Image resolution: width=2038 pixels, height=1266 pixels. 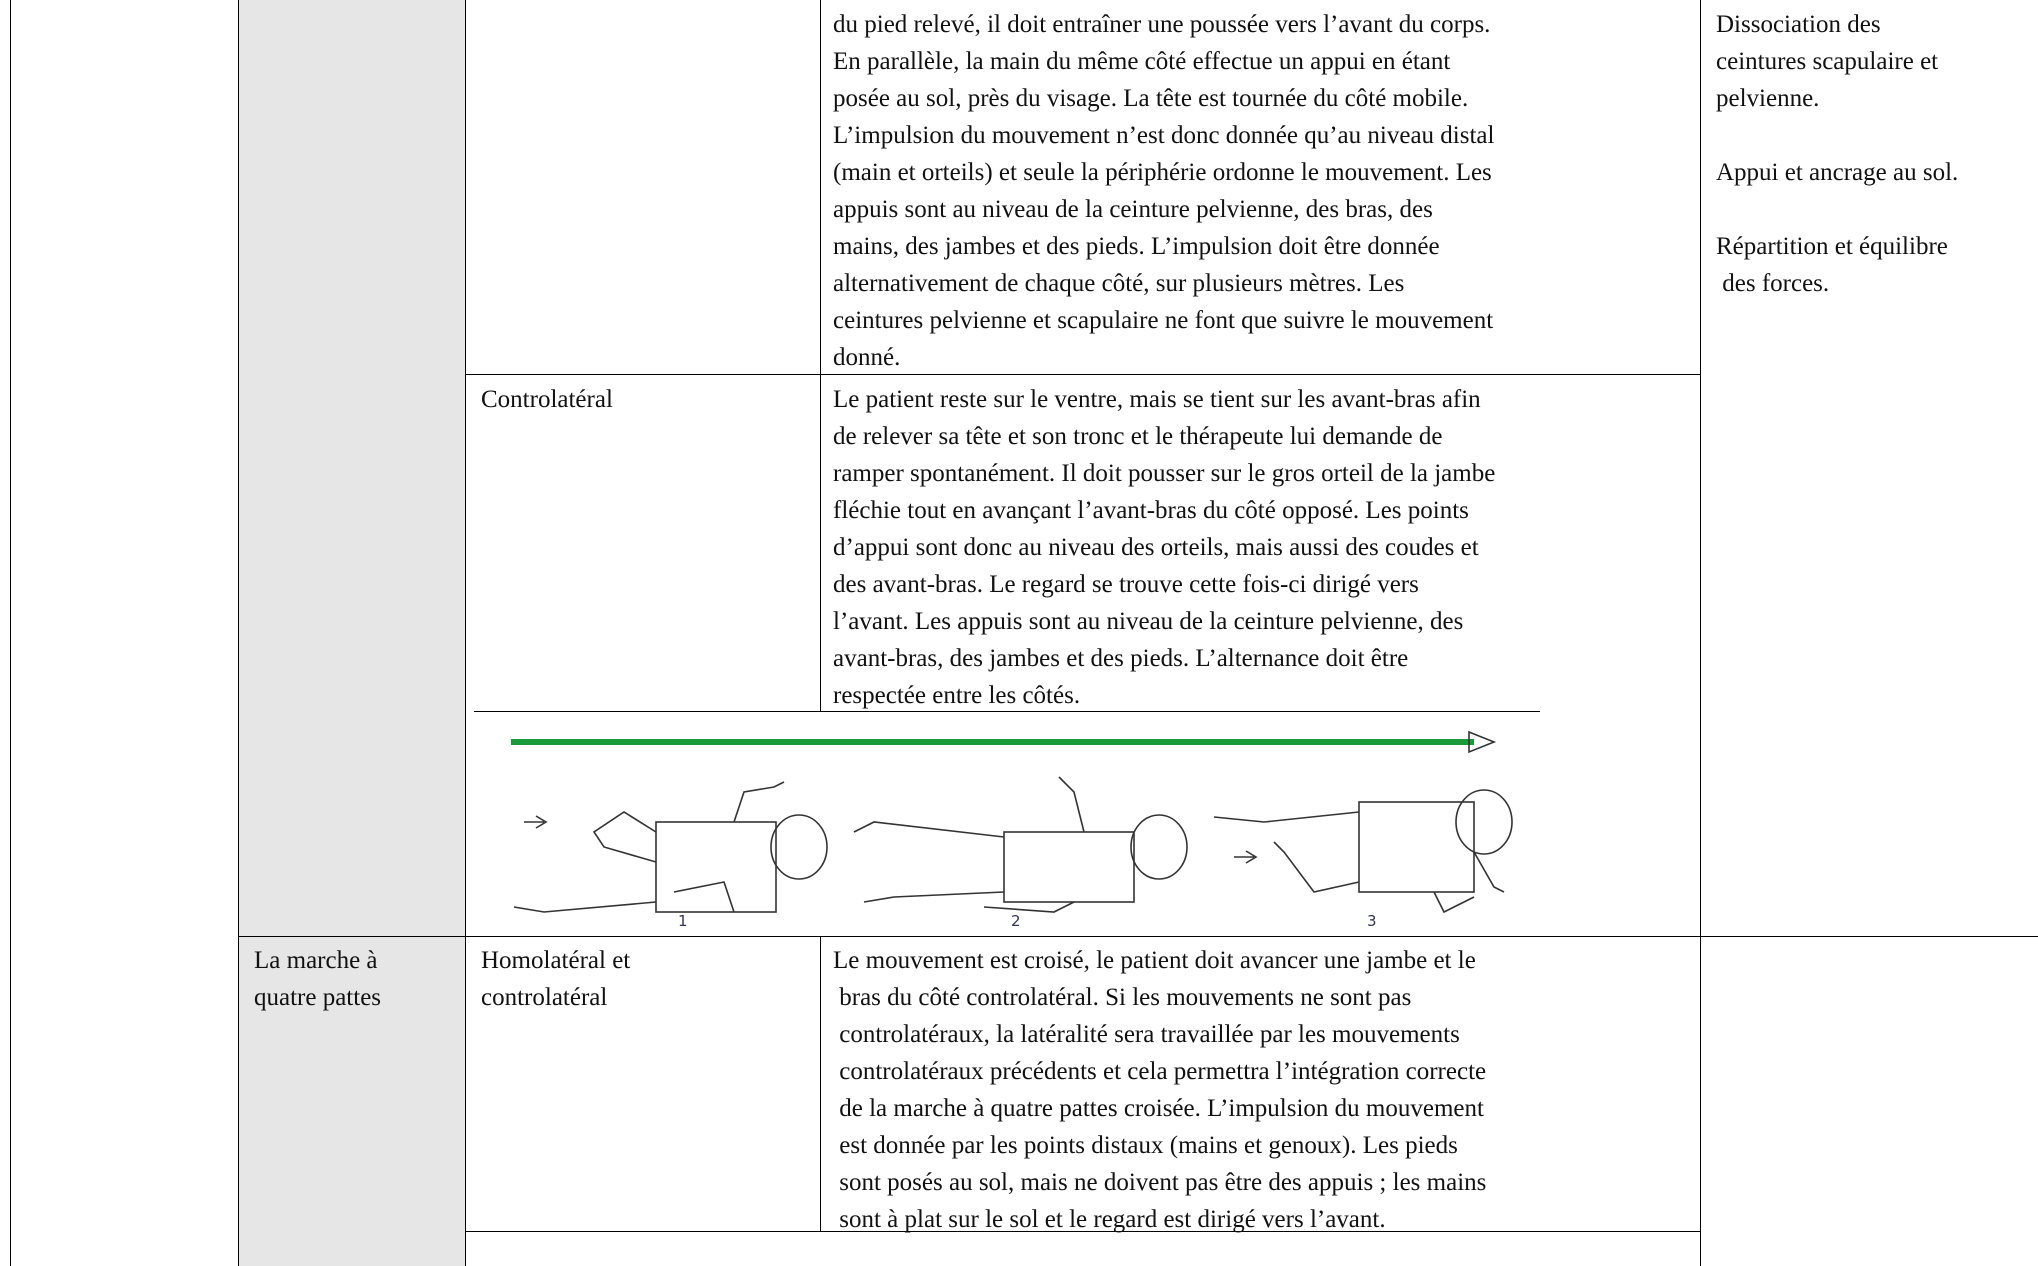 What do you see at coordinates (556, 960) in the screenshot?
I see `text-line: Homolatéral et` at bounding box center [556, 960].